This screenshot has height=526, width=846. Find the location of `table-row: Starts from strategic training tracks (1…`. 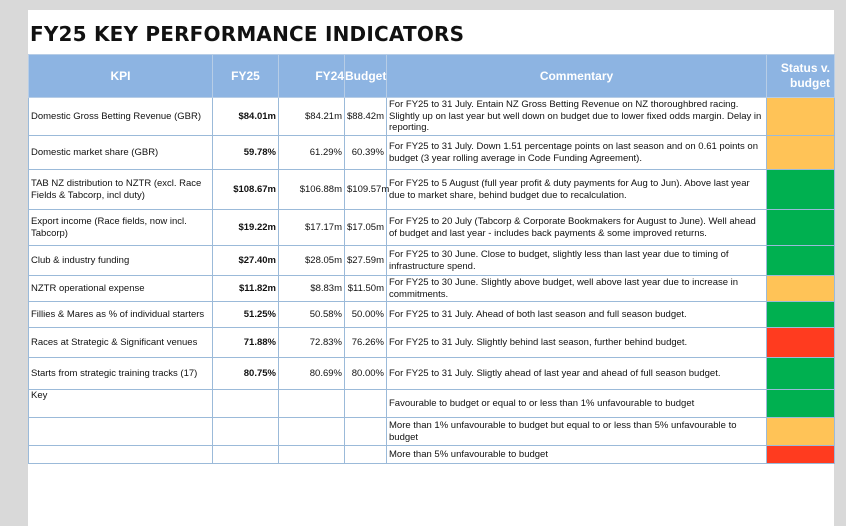

table-row: Starts from strategic training tracks (1… is located at coordinates (431, 373).